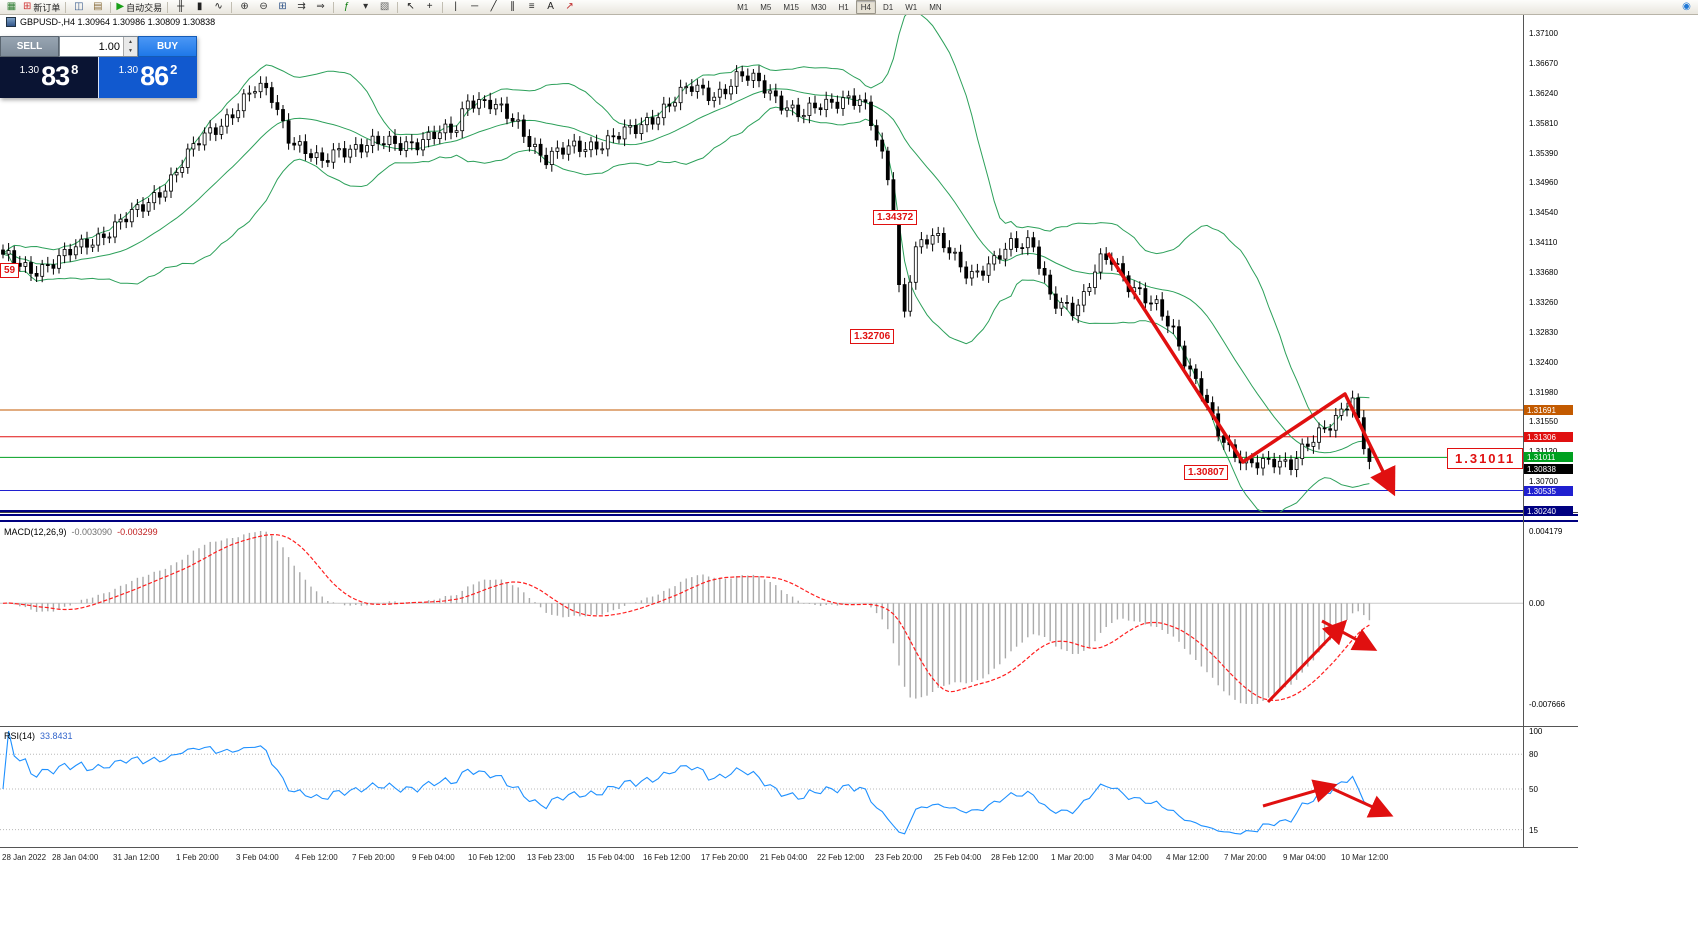 The height and width of the screenshot is (936, 1698). Describe the element at coordinates (180, 7) in the screenshot. I see `bar-chart-mode-icon: ╫` at that location.